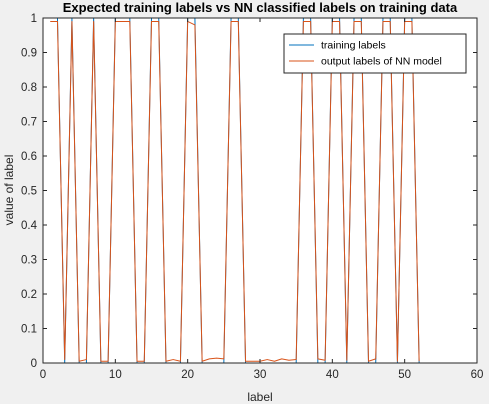  I want to click on y-tick-label: 0.4, so click(29, 226).